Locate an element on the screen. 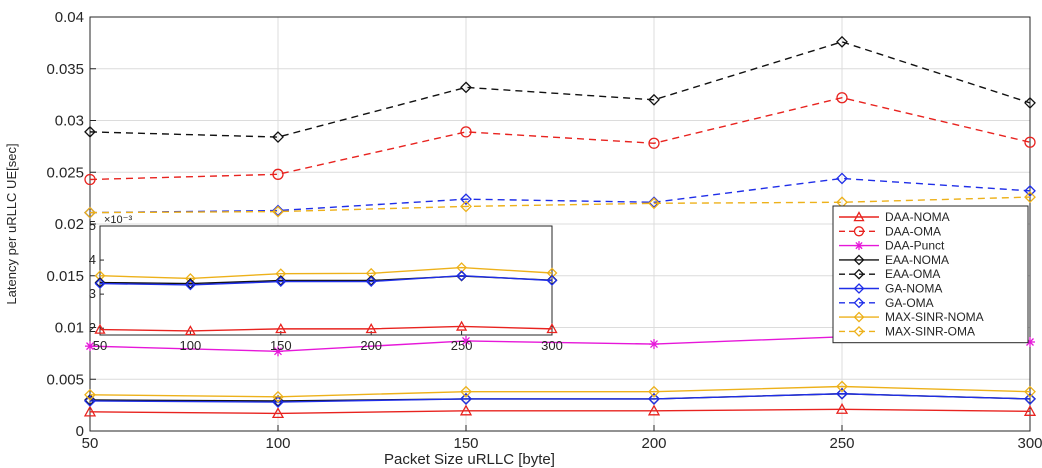 The height and width of the screenshot is (468, 1042). legend-marker-max-sinr-noma is located at coordinates (859, 317).